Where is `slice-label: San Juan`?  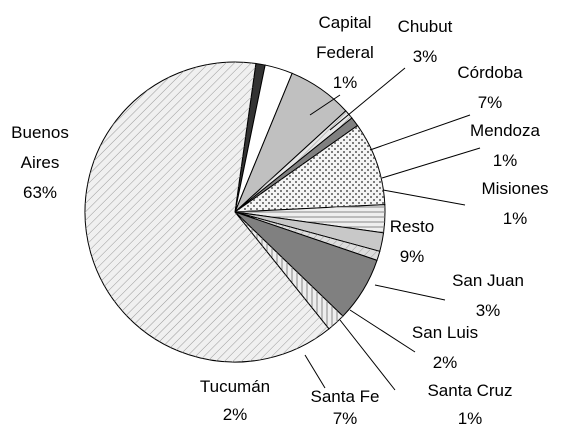 slice-label: San Juan is located at coordinates (488, 280).